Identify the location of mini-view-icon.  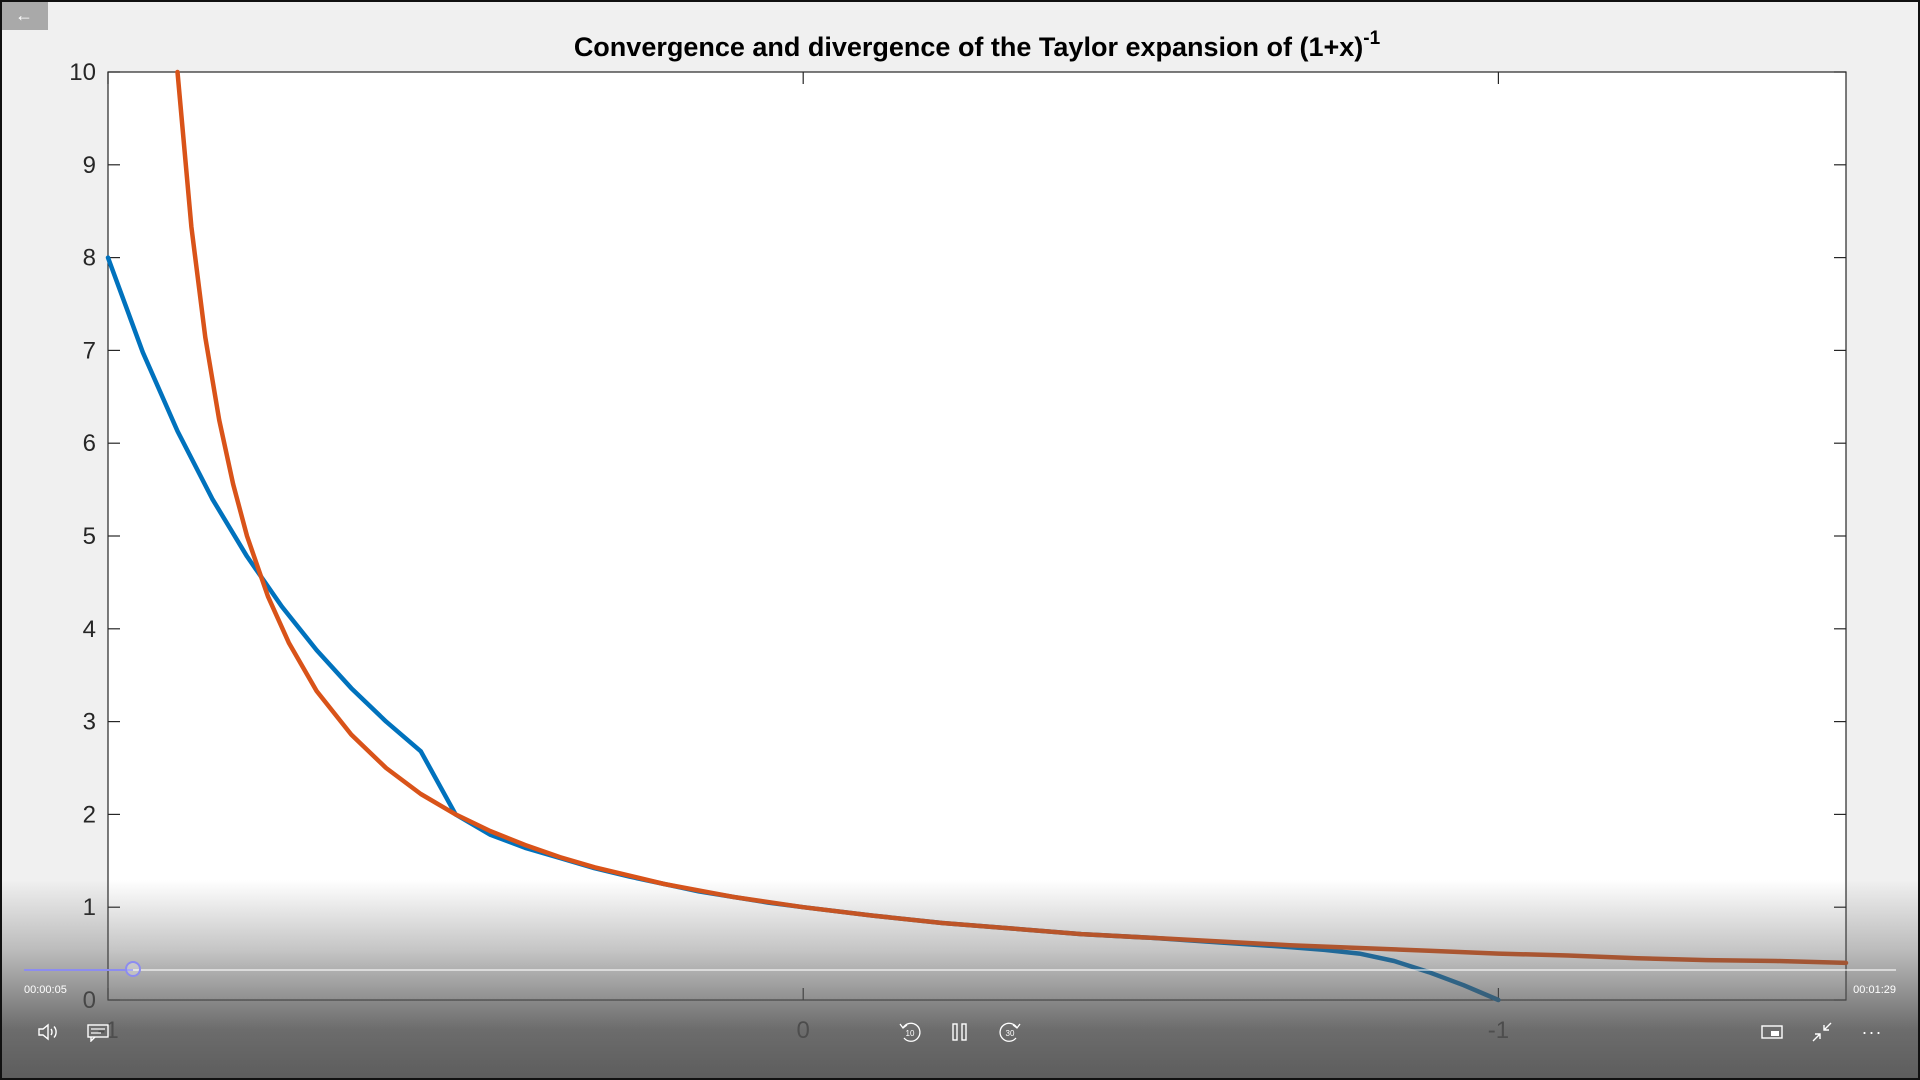
(1772, 1032).